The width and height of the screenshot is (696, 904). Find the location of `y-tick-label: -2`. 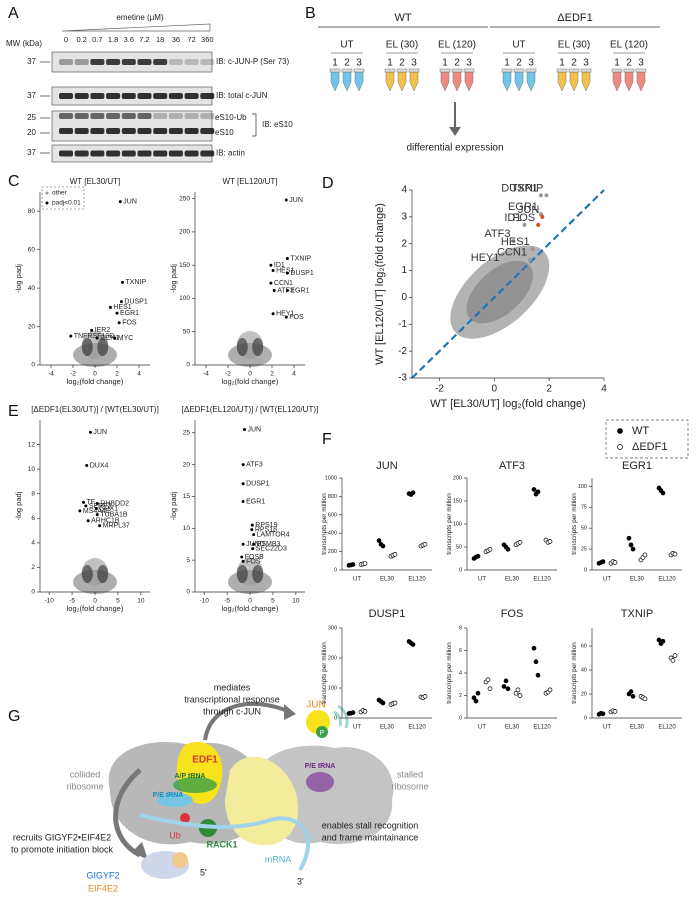

y-tick-label: -2 is located at coordinates (402, 351).